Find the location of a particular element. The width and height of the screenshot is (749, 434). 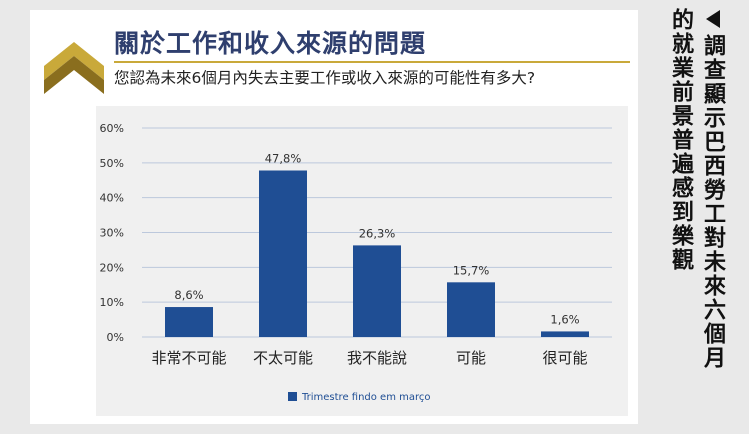

y-tick-label: 60% is located at coordinates (112, 128).